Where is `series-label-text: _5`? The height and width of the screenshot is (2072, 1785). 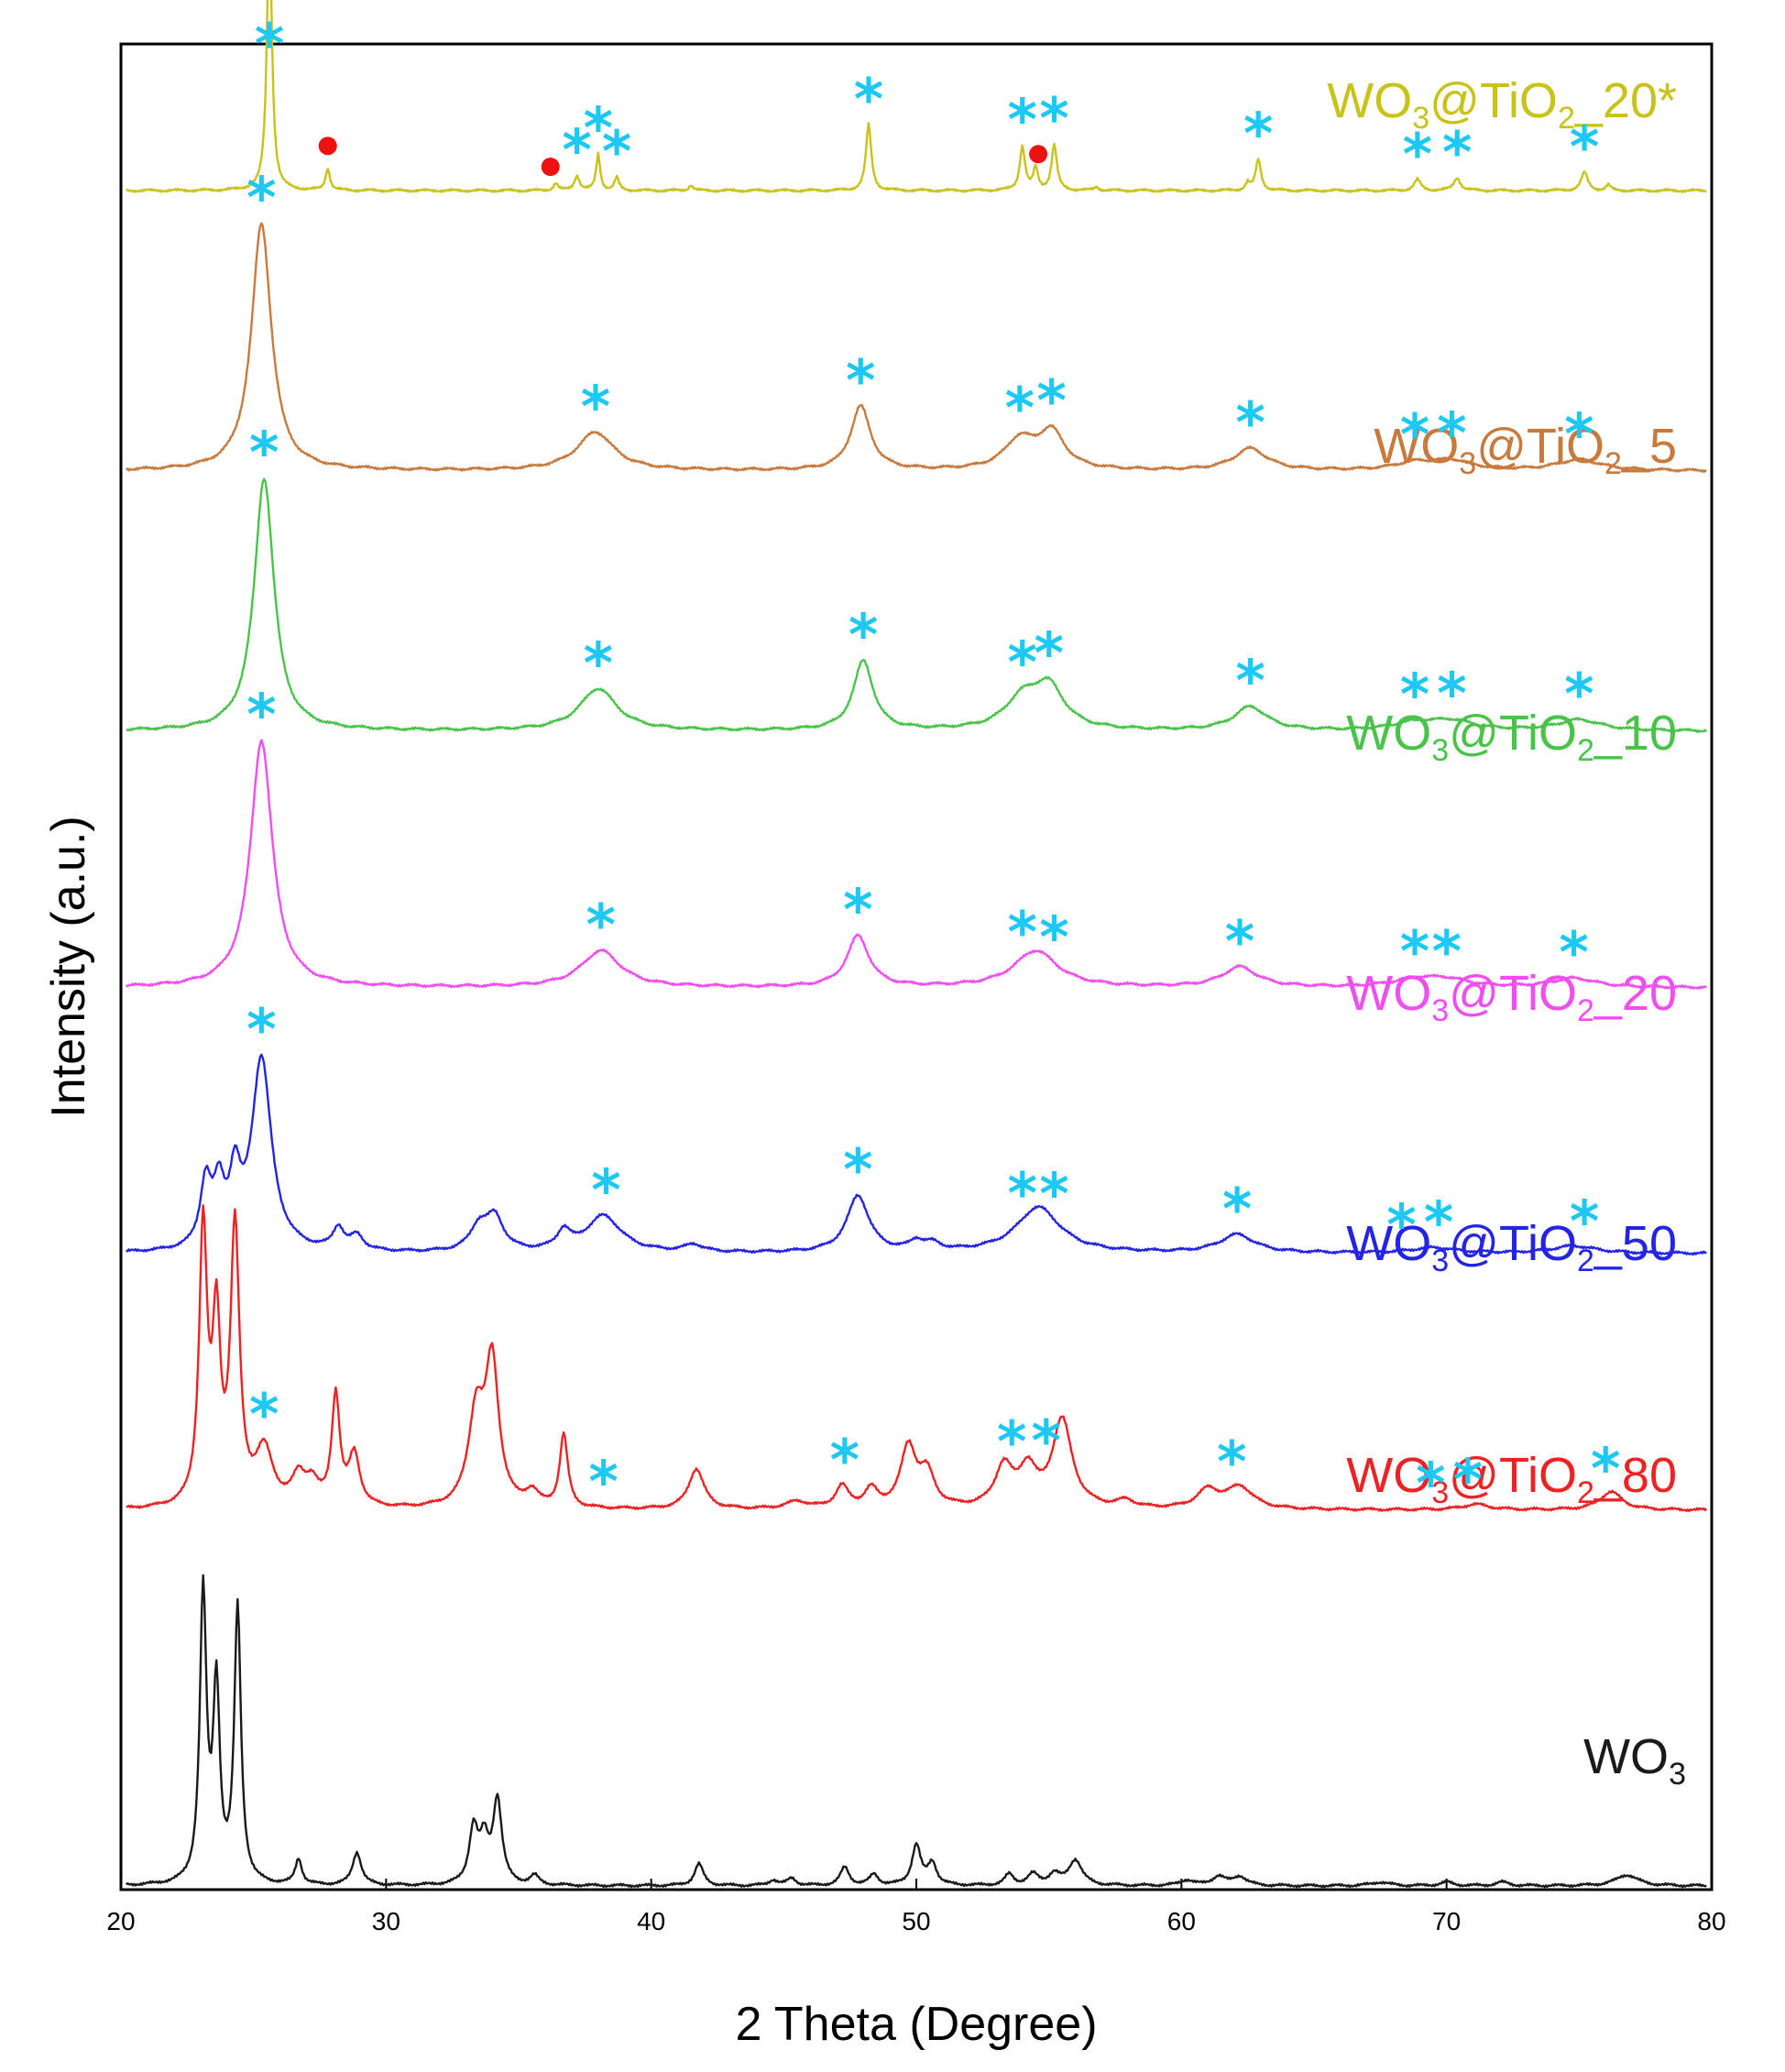
series-label-text: _5 is located at coordinates (1649, 446).